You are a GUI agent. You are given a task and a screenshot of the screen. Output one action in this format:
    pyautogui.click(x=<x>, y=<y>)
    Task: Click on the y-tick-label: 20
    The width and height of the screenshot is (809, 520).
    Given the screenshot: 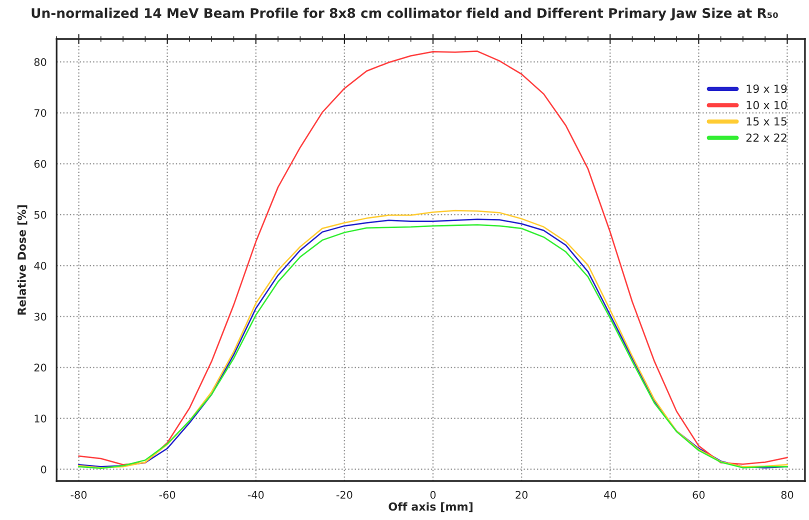 What is the action you would take?
    pyautogui.click(x=40, y=368)
    